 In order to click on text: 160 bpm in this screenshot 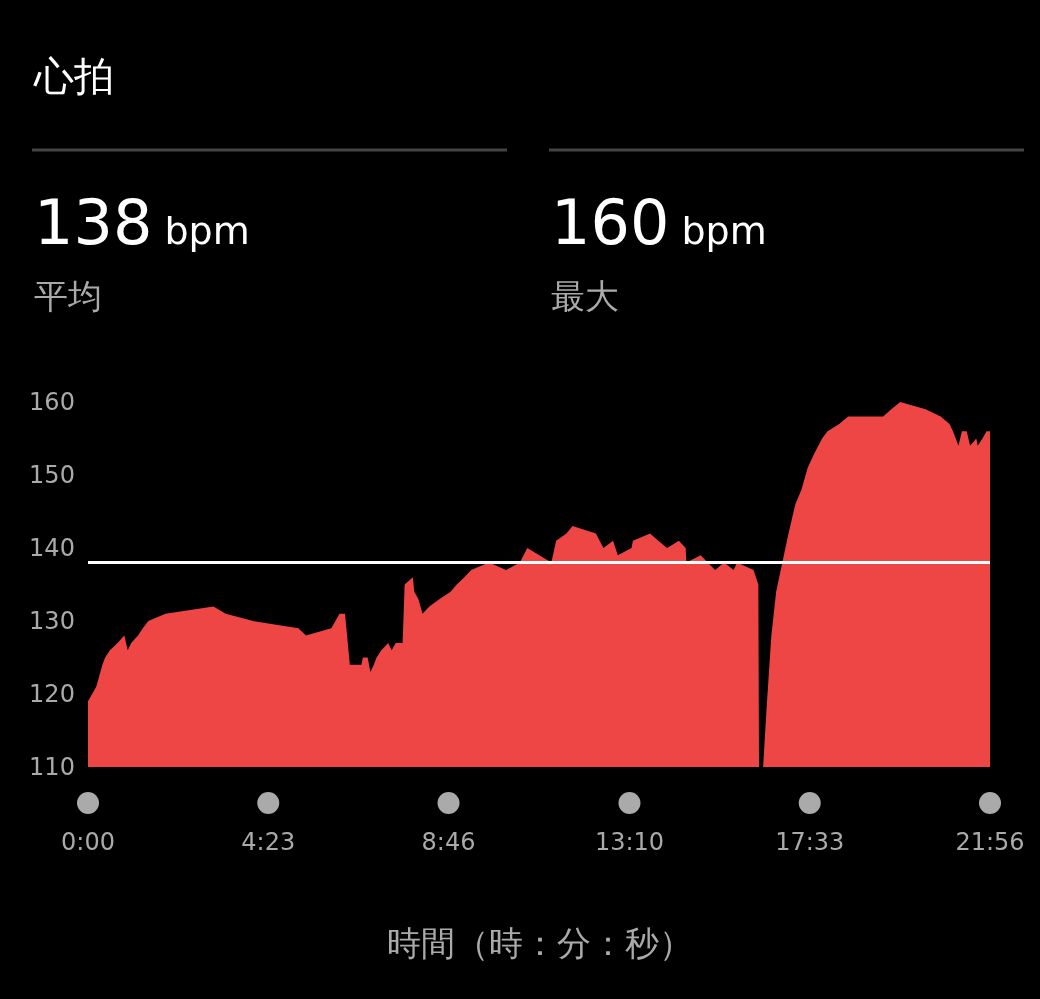, I will do `click(659, 222)`.